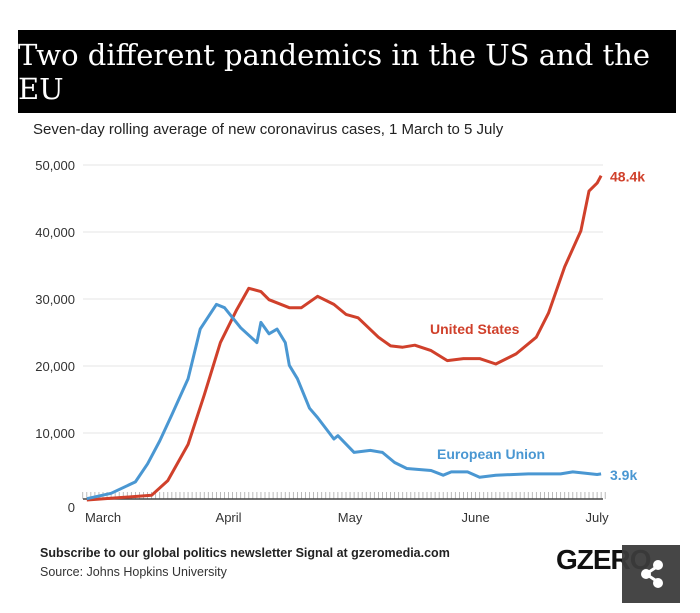 The image size is (700, 613). Describe the element at coordinates (55, 299) in the screenshot. I see `y-tick-label: 30,000` at that location.